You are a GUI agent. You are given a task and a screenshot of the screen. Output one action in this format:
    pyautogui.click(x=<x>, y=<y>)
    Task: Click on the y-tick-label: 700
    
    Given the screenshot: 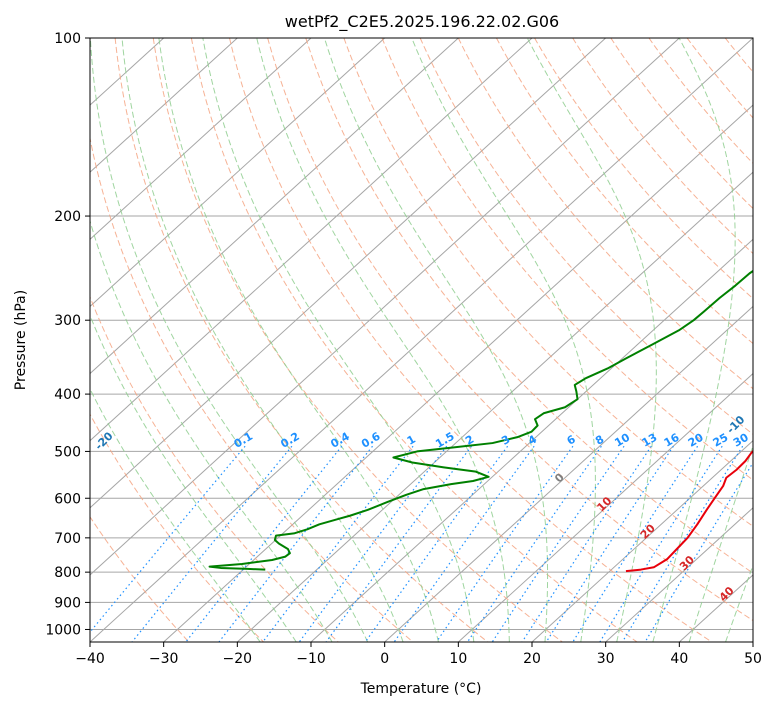 What is the action you would take?
    pyautogui.click(x=67, y=539)
    